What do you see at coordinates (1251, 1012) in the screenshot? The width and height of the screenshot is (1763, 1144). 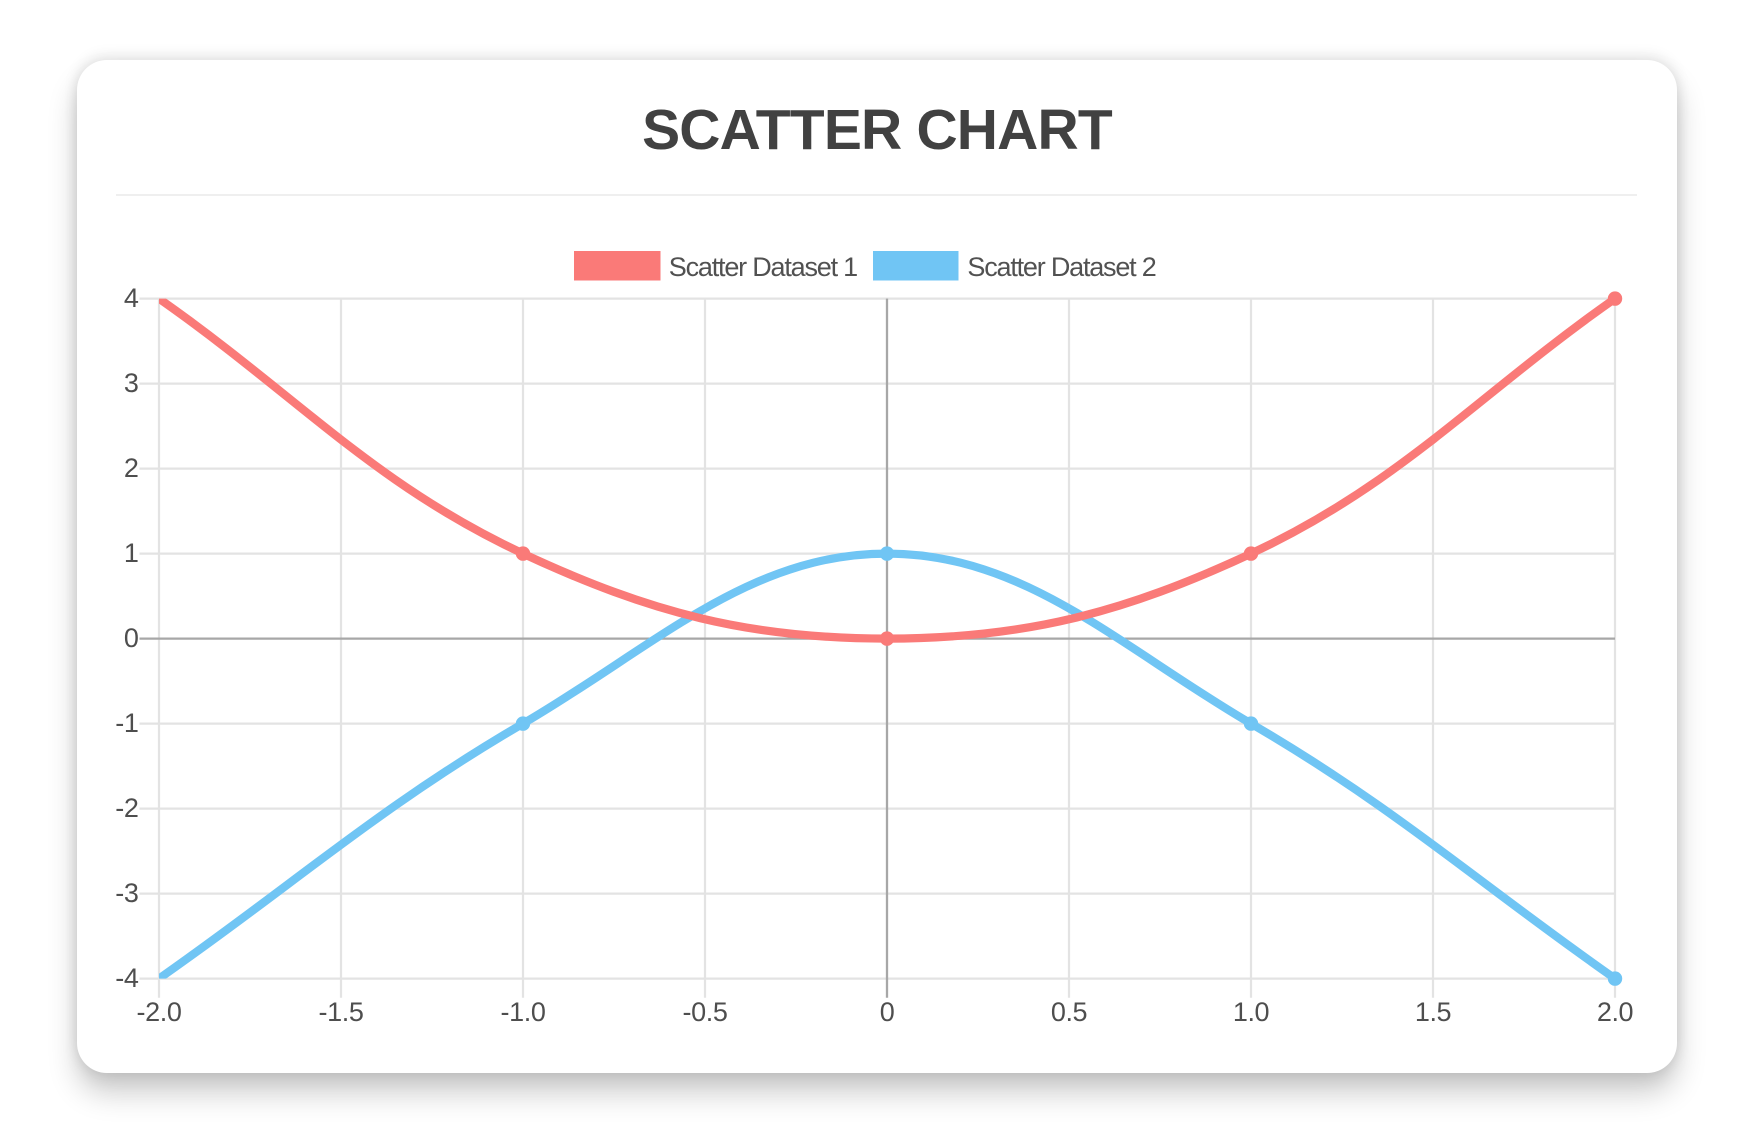 I see `svg-text: 1.0` at bounding box center [1251, 1012].